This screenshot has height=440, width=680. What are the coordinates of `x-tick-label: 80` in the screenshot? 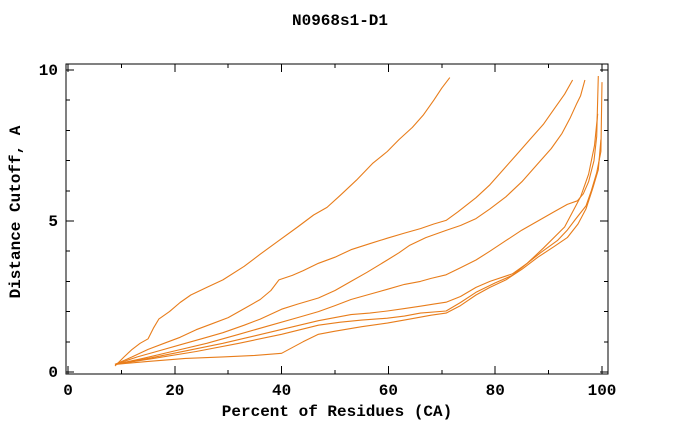 It's located at (495, 391).